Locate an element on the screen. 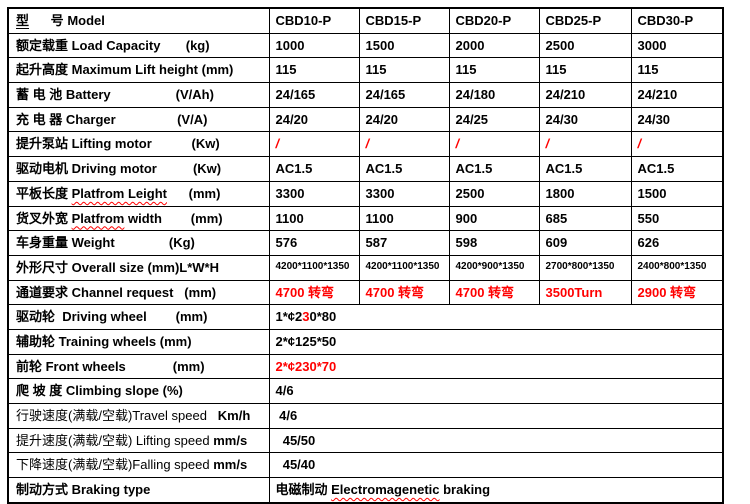 This screenshot has width=750, height=504. row-label-training-wheels: 辅助轮 Training wheels (mm) is located at coordinates (138, 341).